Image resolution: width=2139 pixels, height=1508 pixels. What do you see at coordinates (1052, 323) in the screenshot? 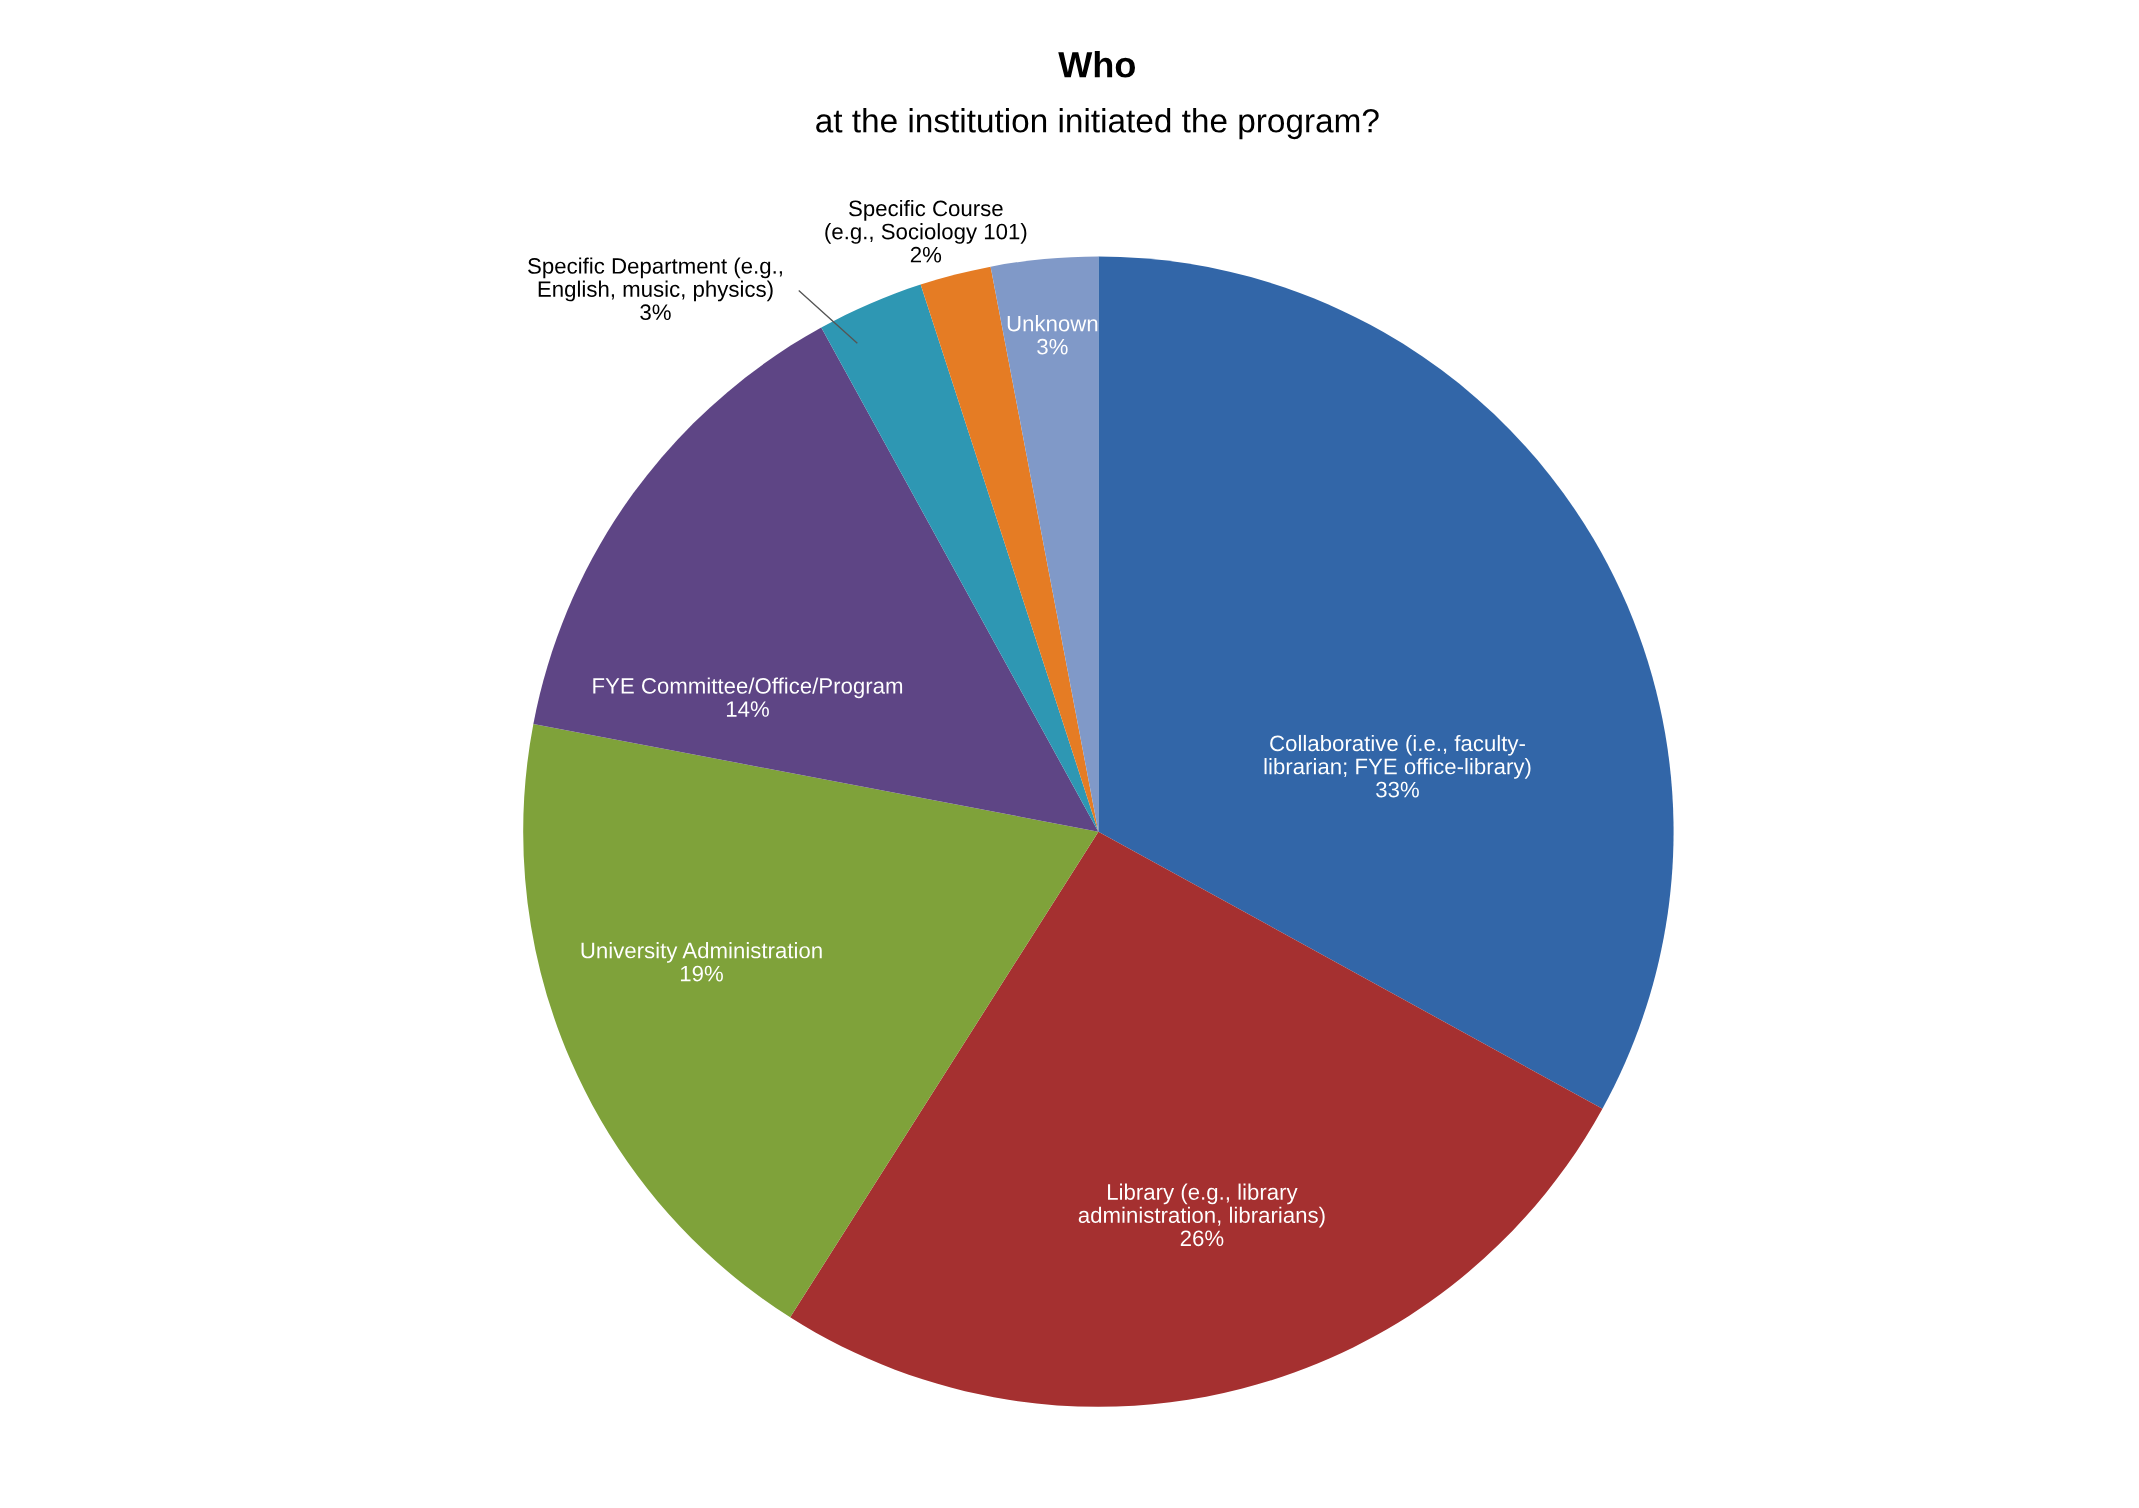
I see `slice-label: Unknown` at bounding box center [1052, 323].